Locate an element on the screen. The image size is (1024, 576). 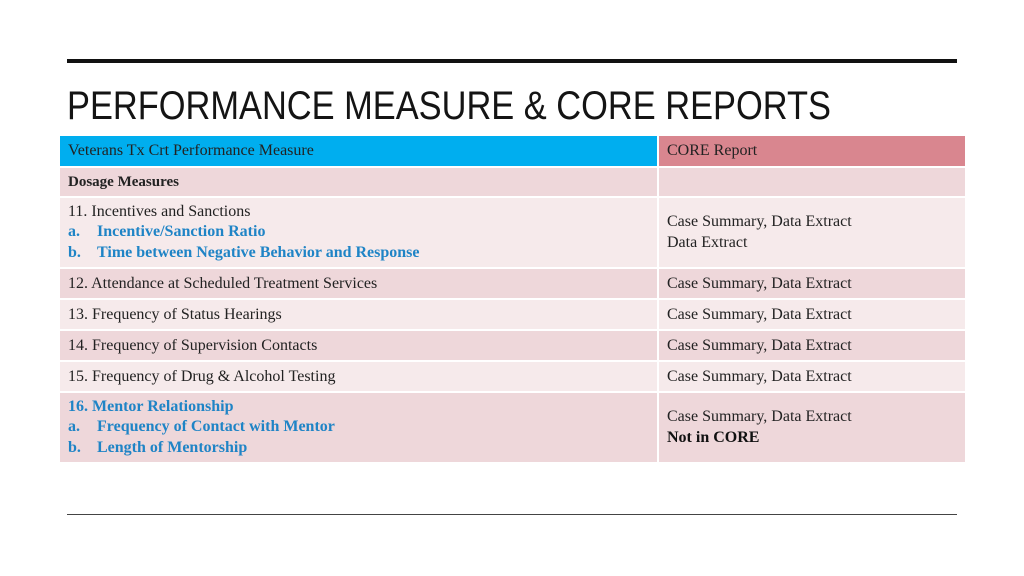
report-cell-12: Case Summary, Data Extract is located at coordinates (812, 283).